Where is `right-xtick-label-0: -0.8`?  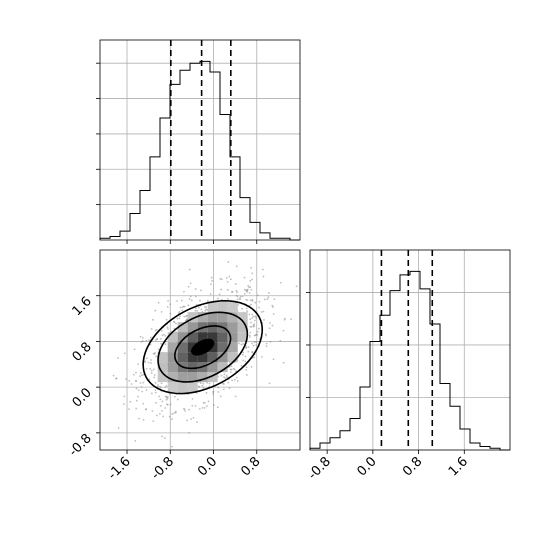 right-xtick-label-0: -0.8 is located at coordinates (319, 468).